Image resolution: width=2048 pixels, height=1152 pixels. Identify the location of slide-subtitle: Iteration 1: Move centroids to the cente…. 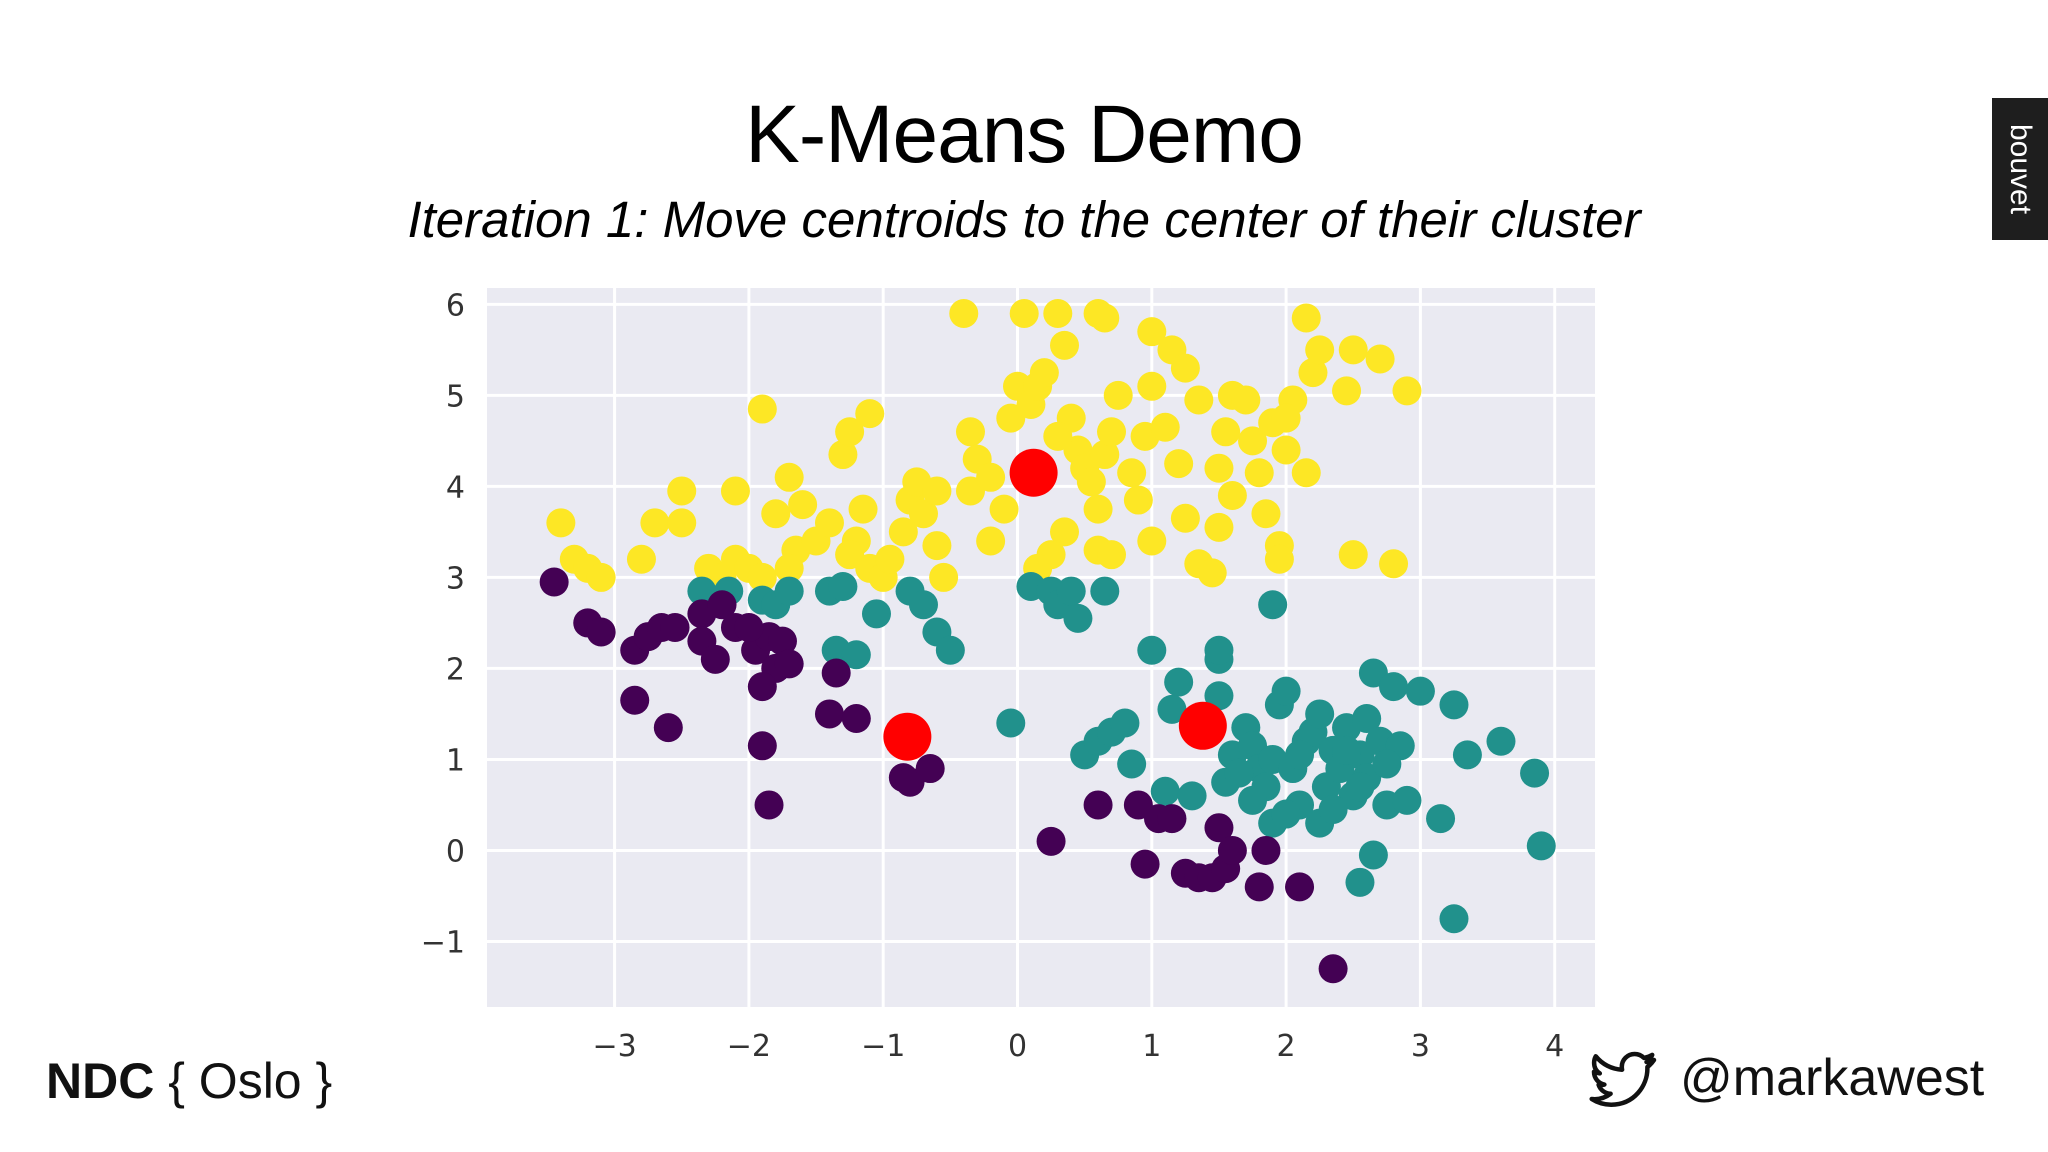
(1024, 219).